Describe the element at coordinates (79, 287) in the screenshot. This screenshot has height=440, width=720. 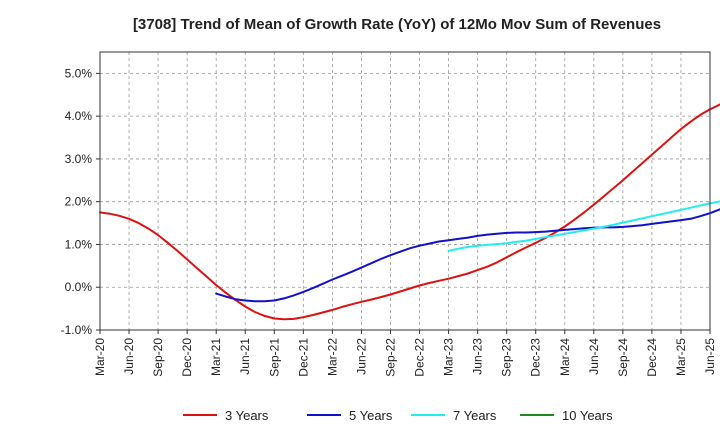
I see `y-tick-label: 0.0%` at that location.